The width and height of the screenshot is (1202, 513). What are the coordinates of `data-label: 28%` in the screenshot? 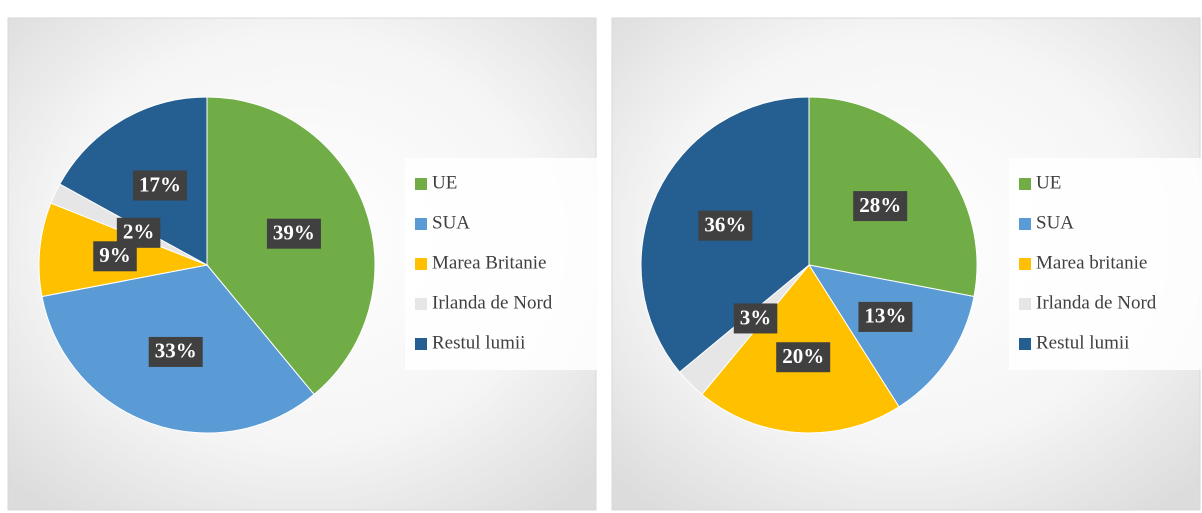 It's located at (880, 206).